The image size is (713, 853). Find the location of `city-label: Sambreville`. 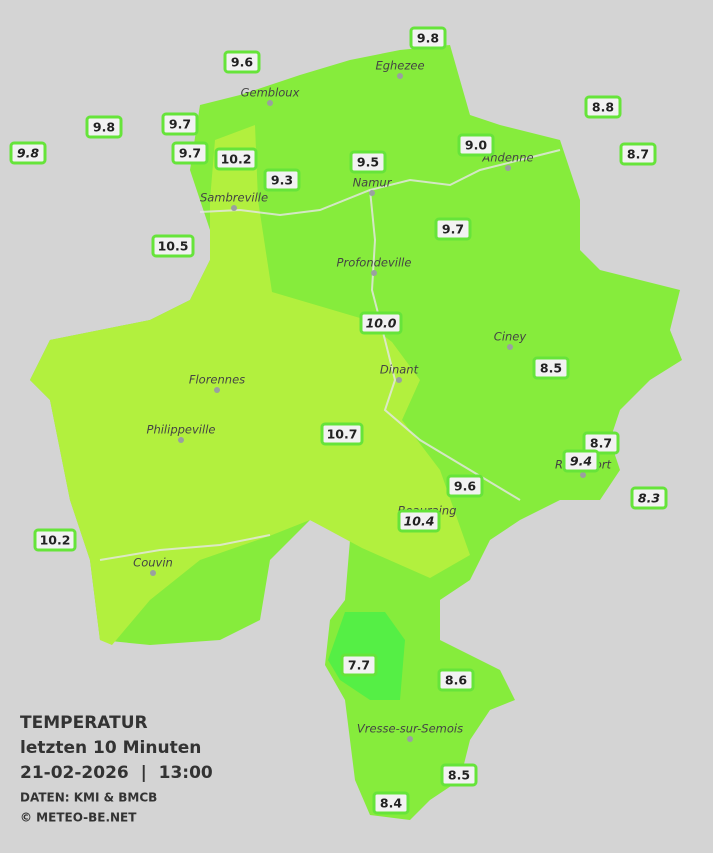

city-label: Sambreville is located at coordinates (234, 198).